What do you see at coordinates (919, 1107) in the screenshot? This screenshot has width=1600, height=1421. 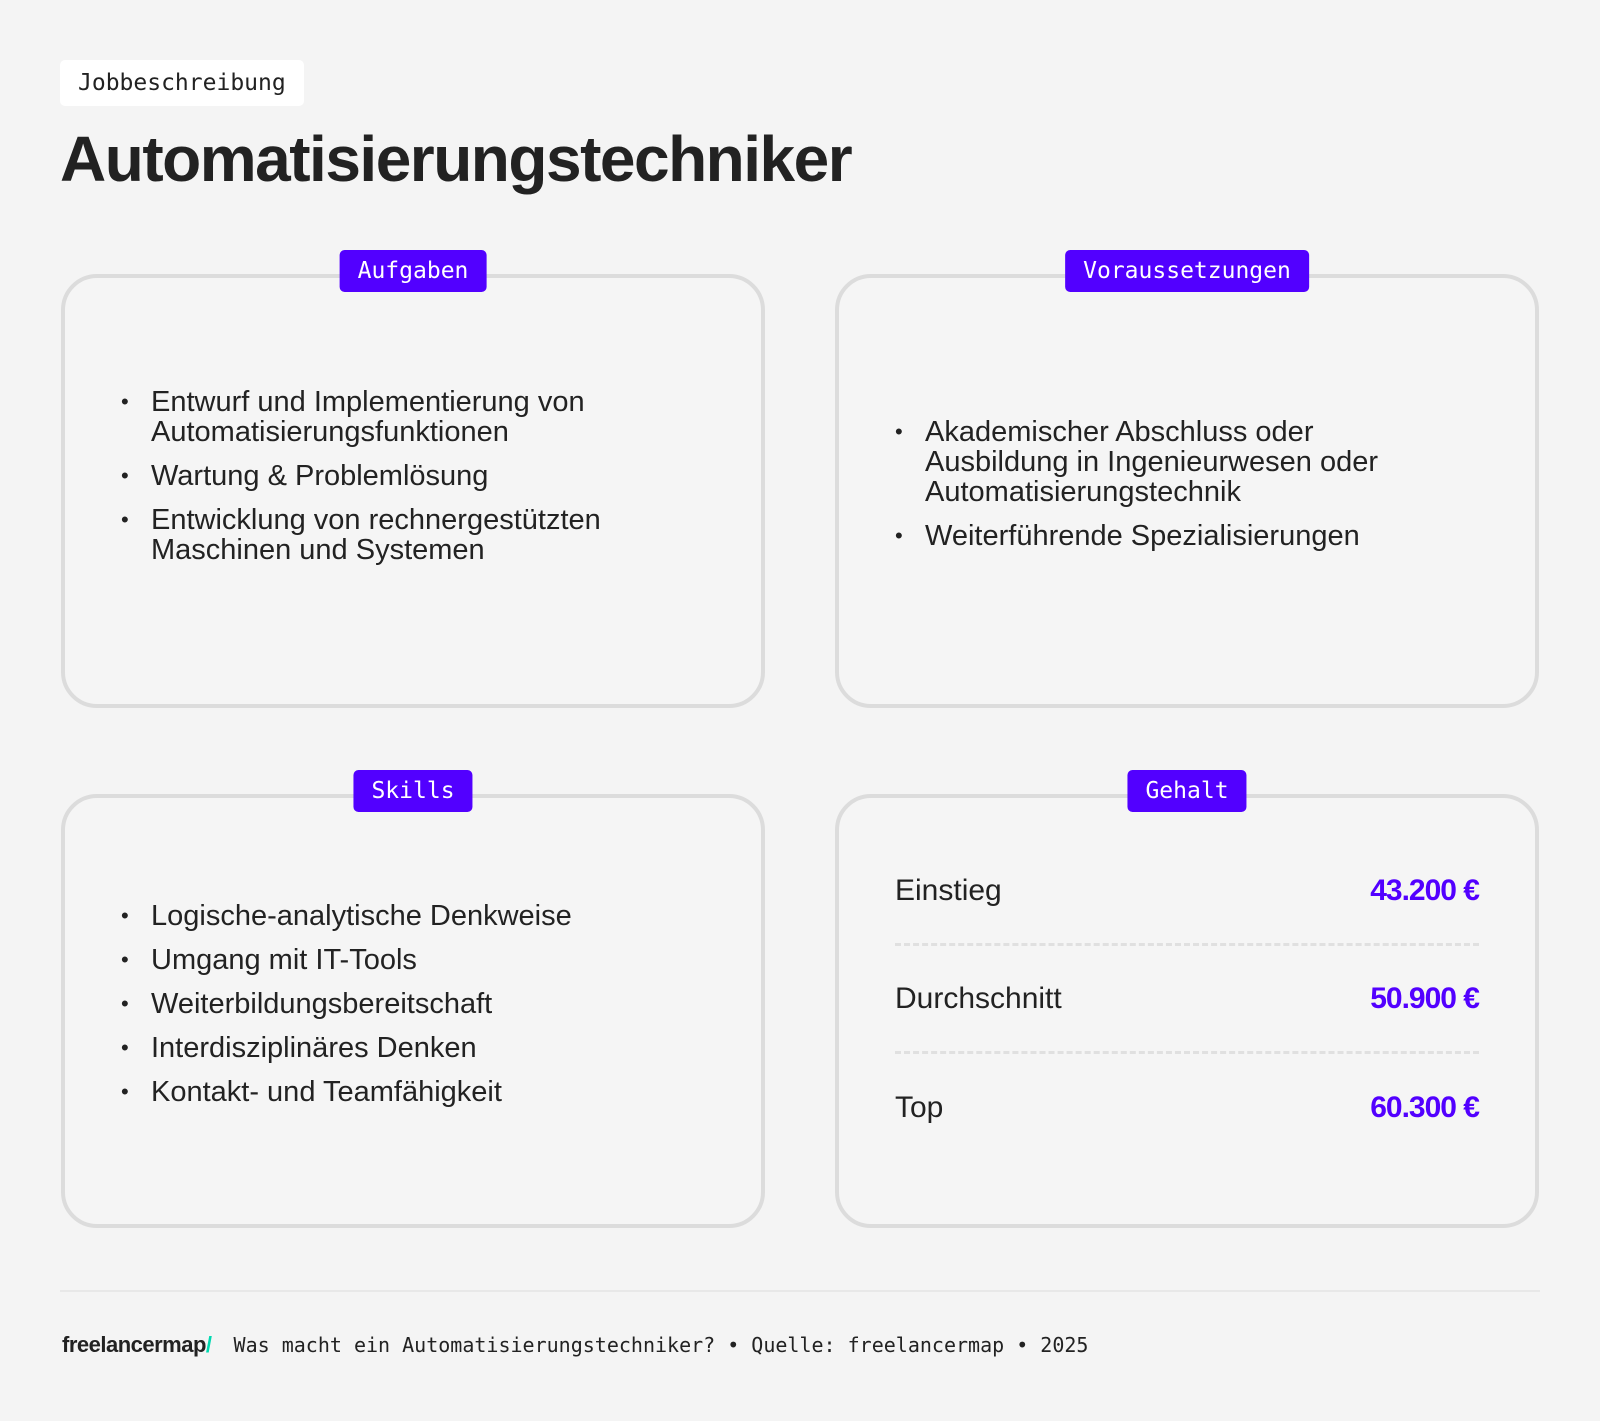 I see `salary-label: Top` at bounding box center [919, 1107].